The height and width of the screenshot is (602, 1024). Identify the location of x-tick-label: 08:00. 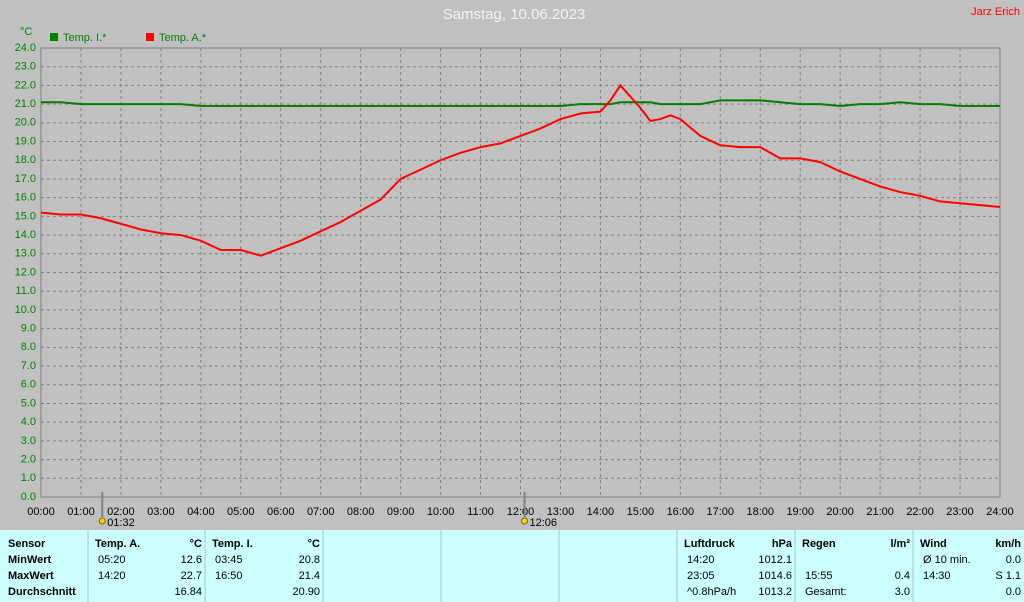
(361, 512).